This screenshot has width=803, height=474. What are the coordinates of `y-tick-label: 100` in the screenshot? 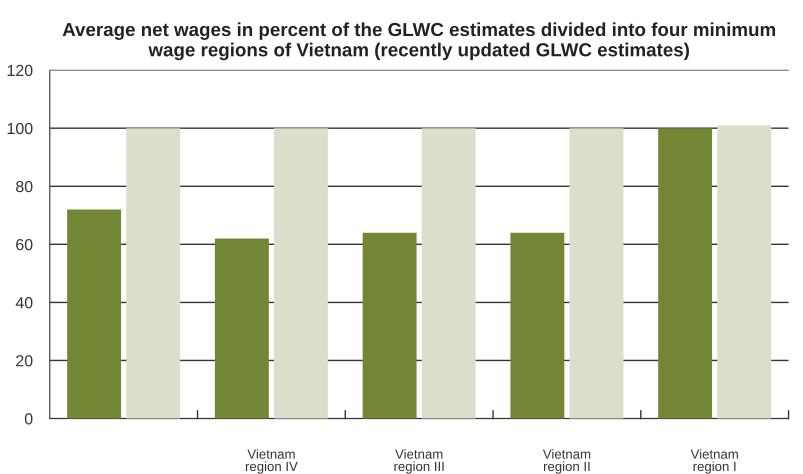 It's located at (20, 128).